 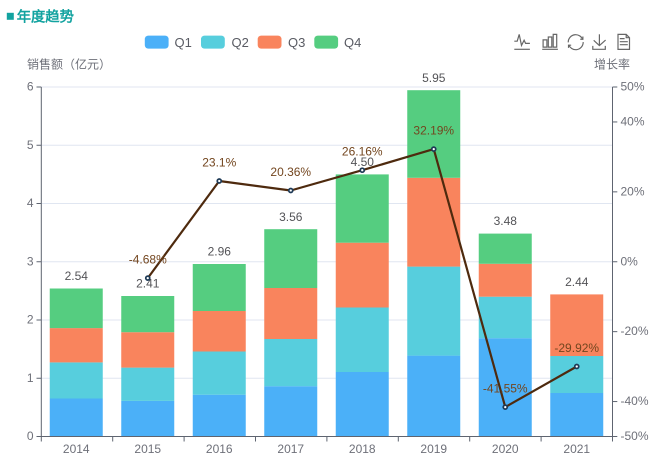 I want to click on svg-text: 4, so click(x=30, y=203).